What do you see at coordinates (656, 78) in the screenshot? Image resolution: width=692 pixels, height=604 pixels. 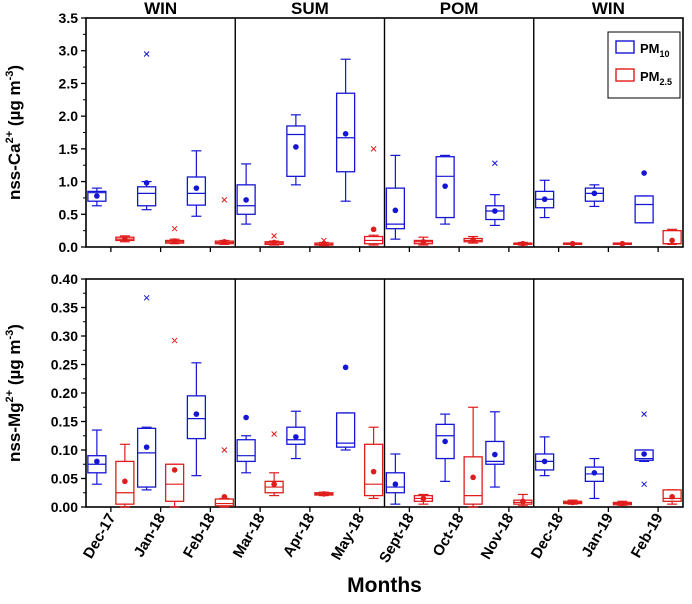 I see `legend-label-1: PM2.5` at bounding box center [656, 78].